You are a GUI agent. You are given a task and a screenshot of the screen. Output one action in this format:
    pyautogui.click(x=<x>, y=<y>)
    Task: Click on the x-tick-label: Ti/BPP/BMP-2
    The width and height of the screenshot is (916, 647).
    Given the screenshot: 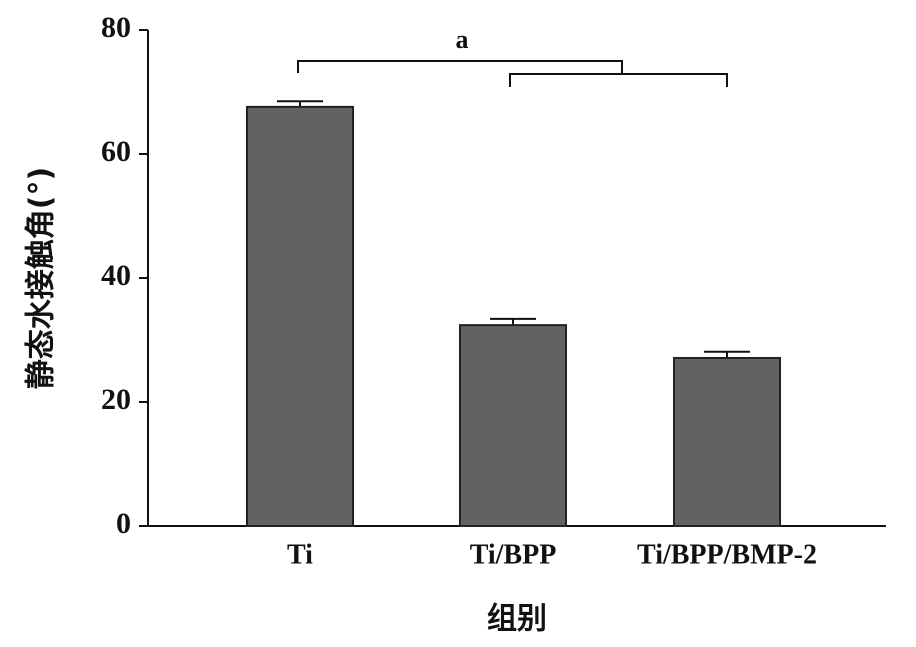 What is the action you would take?
    pyautogui.click(x=727, y=554)
    